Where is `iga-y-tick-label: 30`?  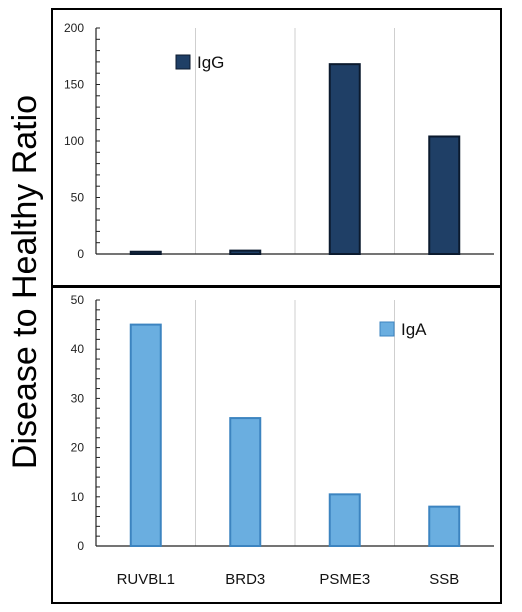
iga-y-tick-label: 30 is located at coordinates (78, 398).